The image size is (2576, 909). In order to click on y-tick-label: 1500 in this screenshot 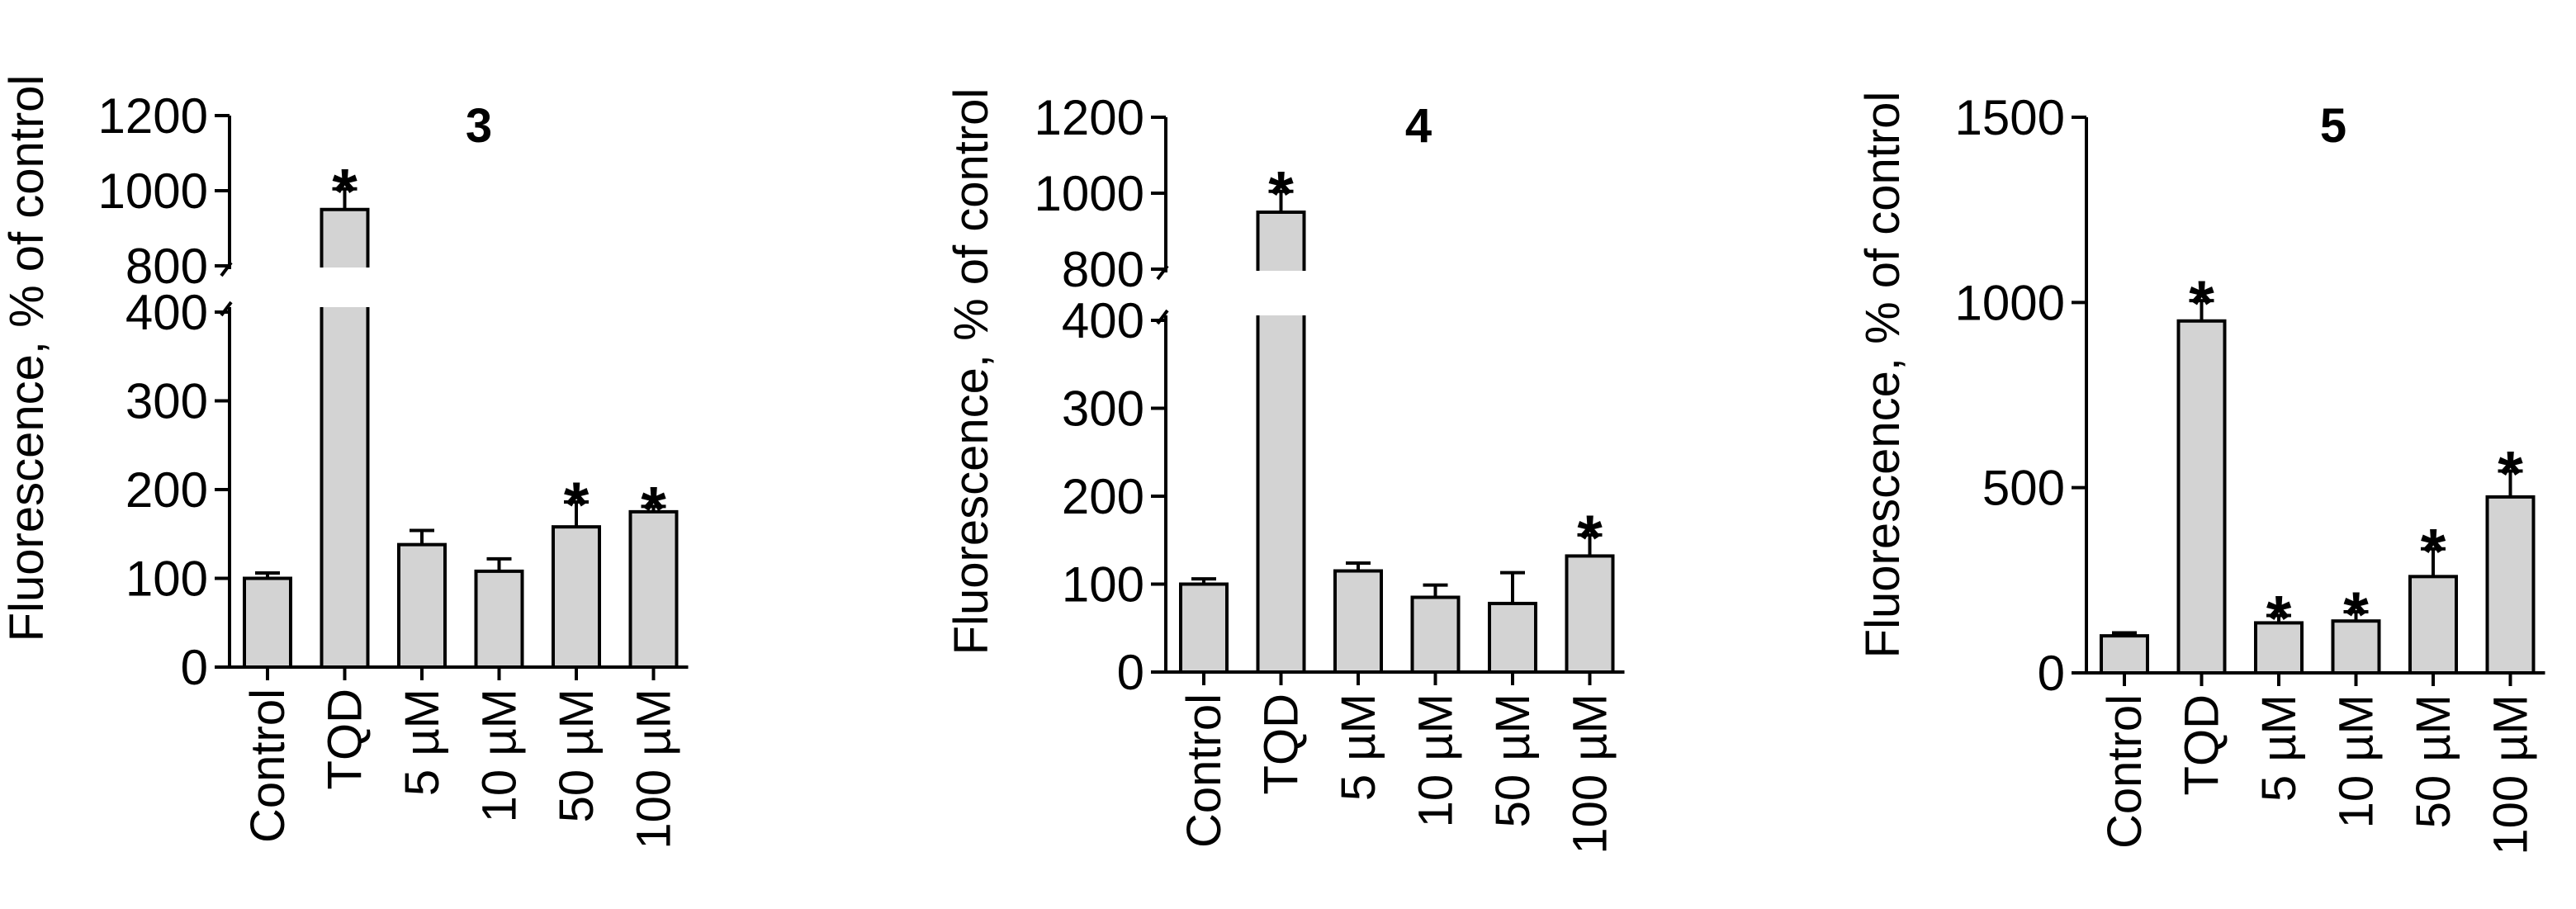, I will do `click(2010, 117)`.